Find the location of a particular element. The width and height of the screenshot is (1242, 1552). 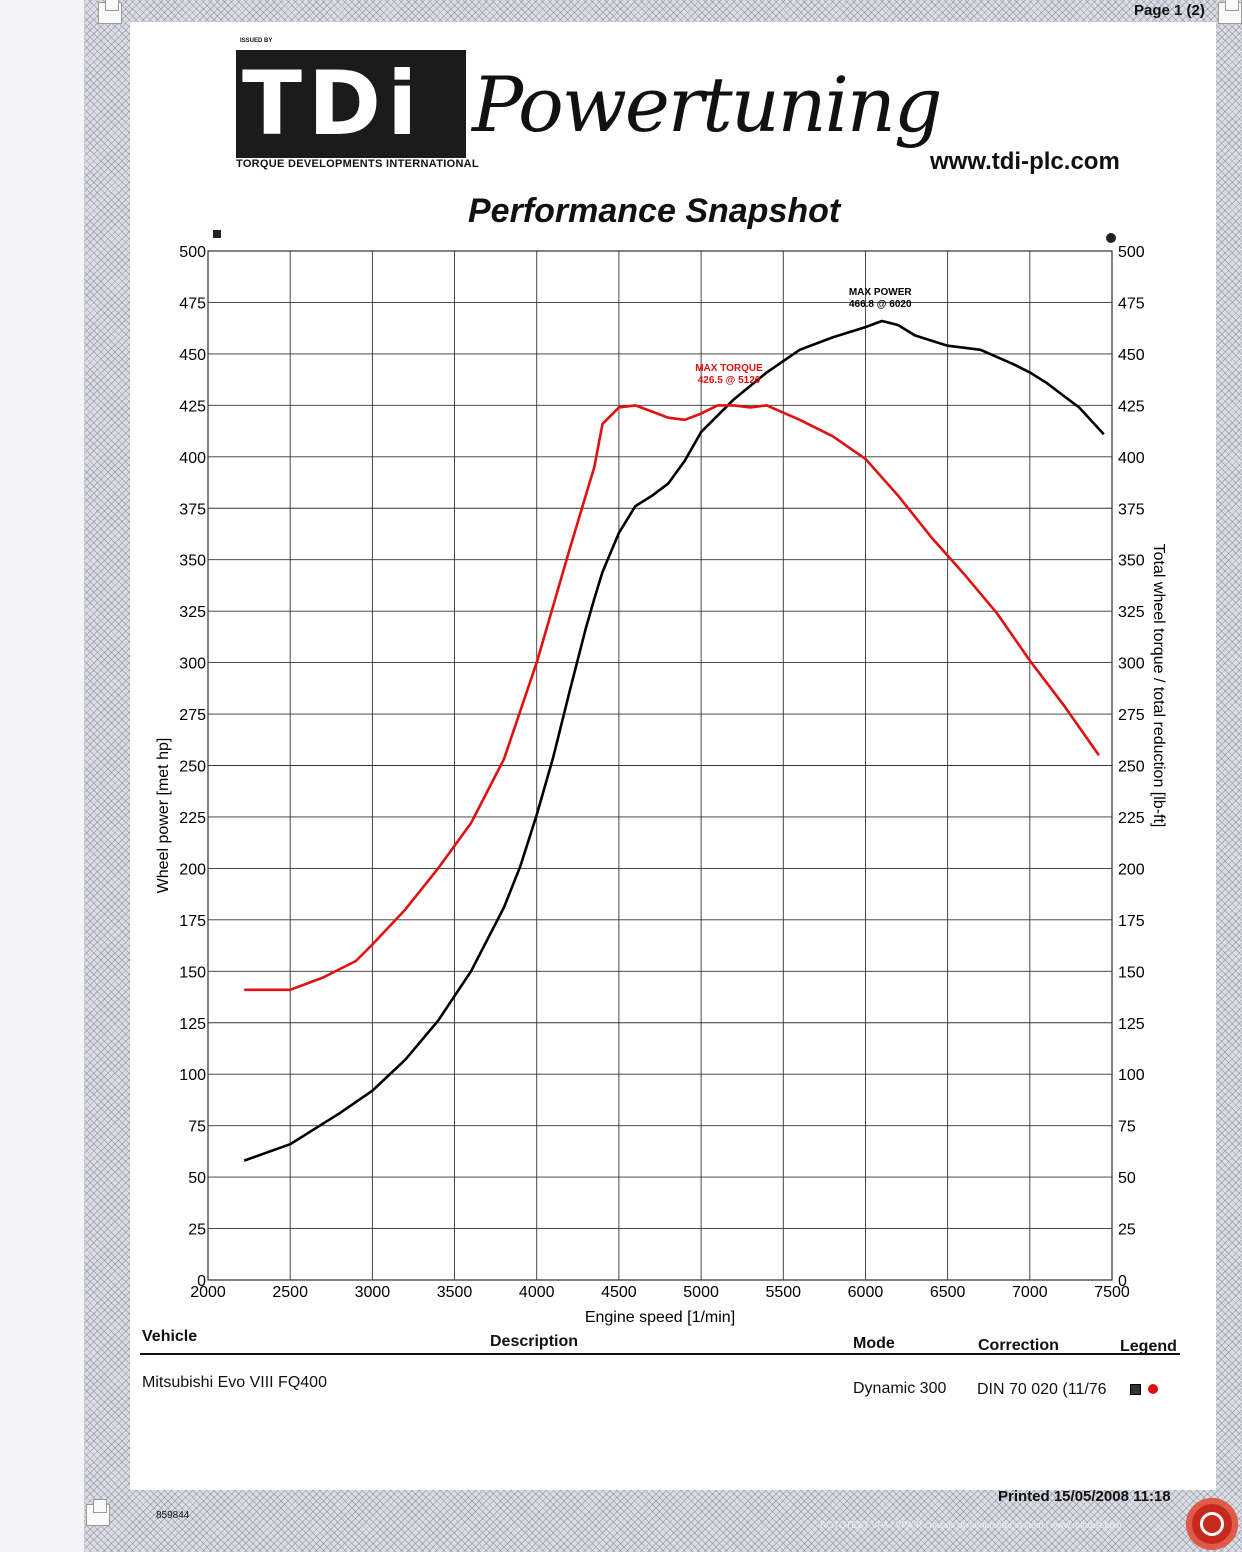

y-left-tick-label: 400 is located at coordinates (192, 458).